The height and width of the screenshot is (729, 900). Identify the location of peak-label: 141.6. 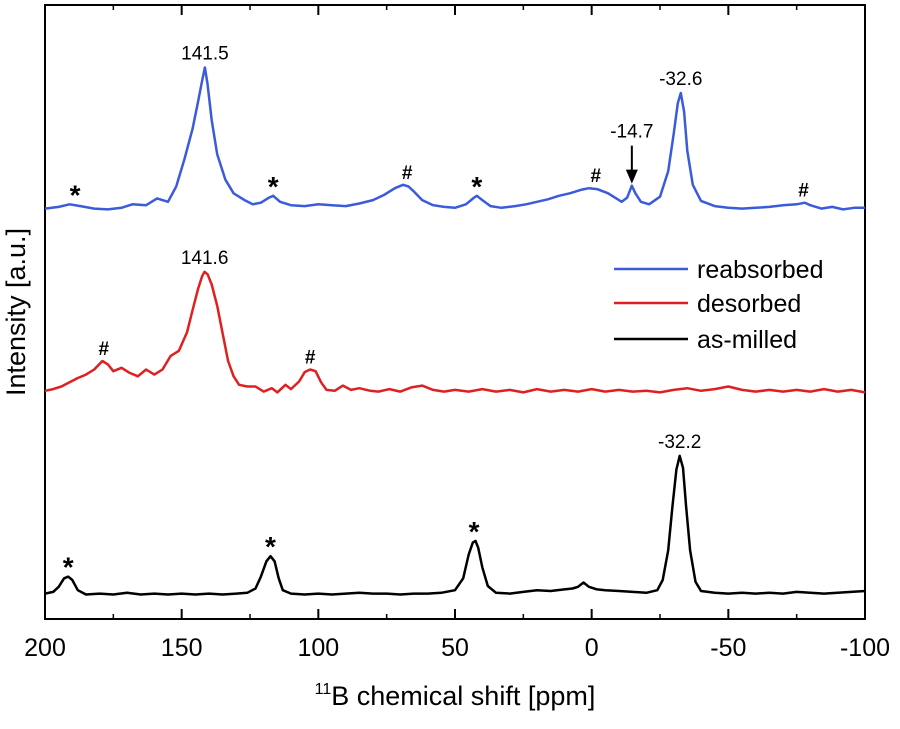
(205, 258).